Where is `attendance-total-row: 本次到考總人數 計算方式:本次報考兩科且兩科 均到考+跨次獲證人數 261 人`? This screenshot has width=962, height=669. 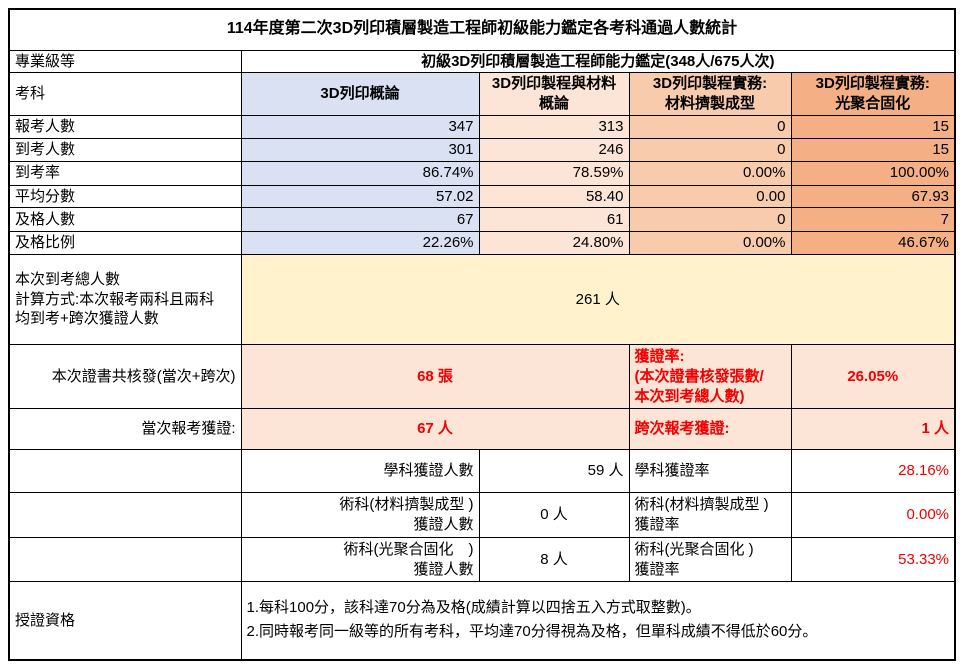
attendance-total-row: 本次到考總人數 計算方式:本次報考兩科且兩科 均到考+跨次獲證人數 261 人 is located at coordinates (482, 299).